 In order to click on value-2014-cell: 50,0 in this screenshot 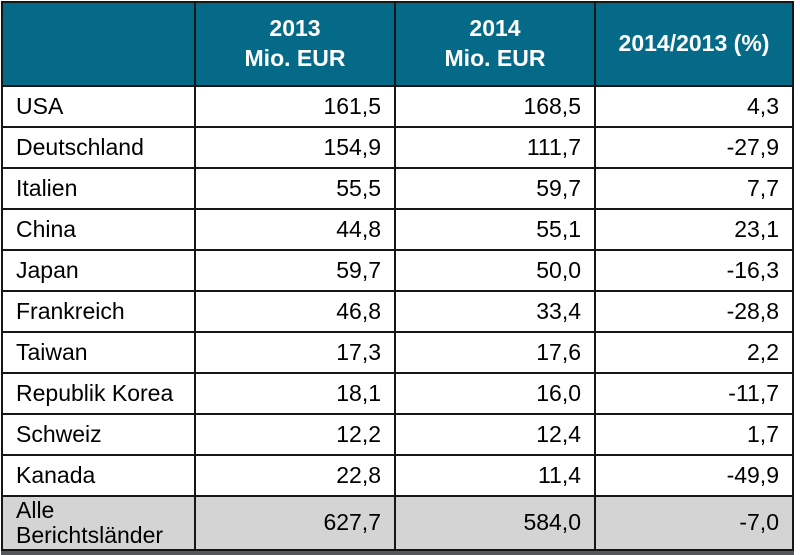, I will do `click(495, 270)`.